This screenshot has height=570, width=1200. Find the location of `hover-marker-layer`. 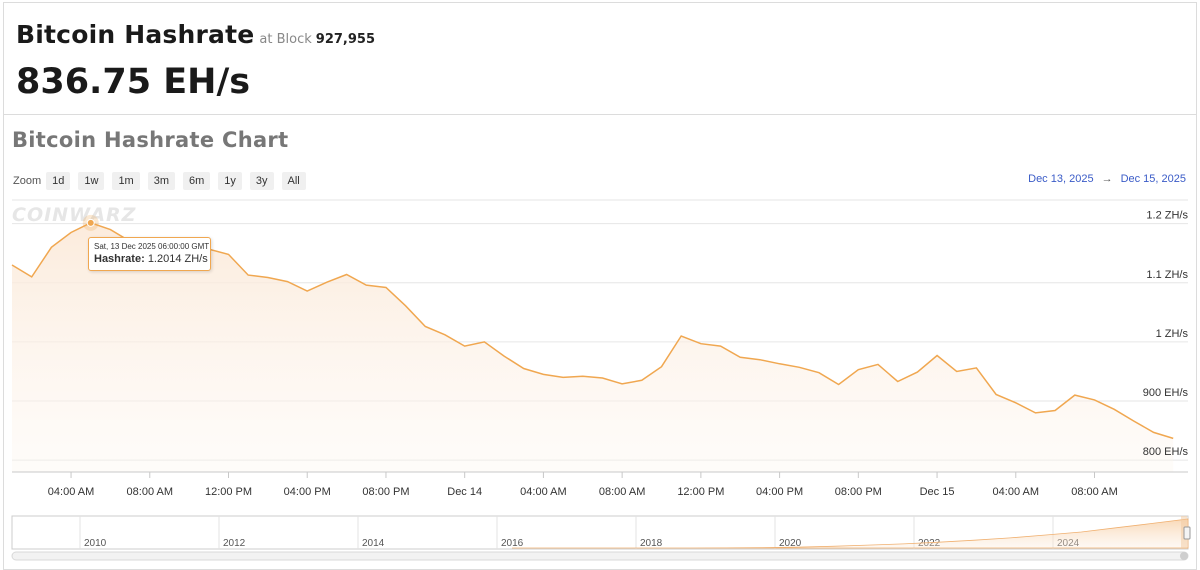

hover-marker-layer is located at coordinates (90, 222).